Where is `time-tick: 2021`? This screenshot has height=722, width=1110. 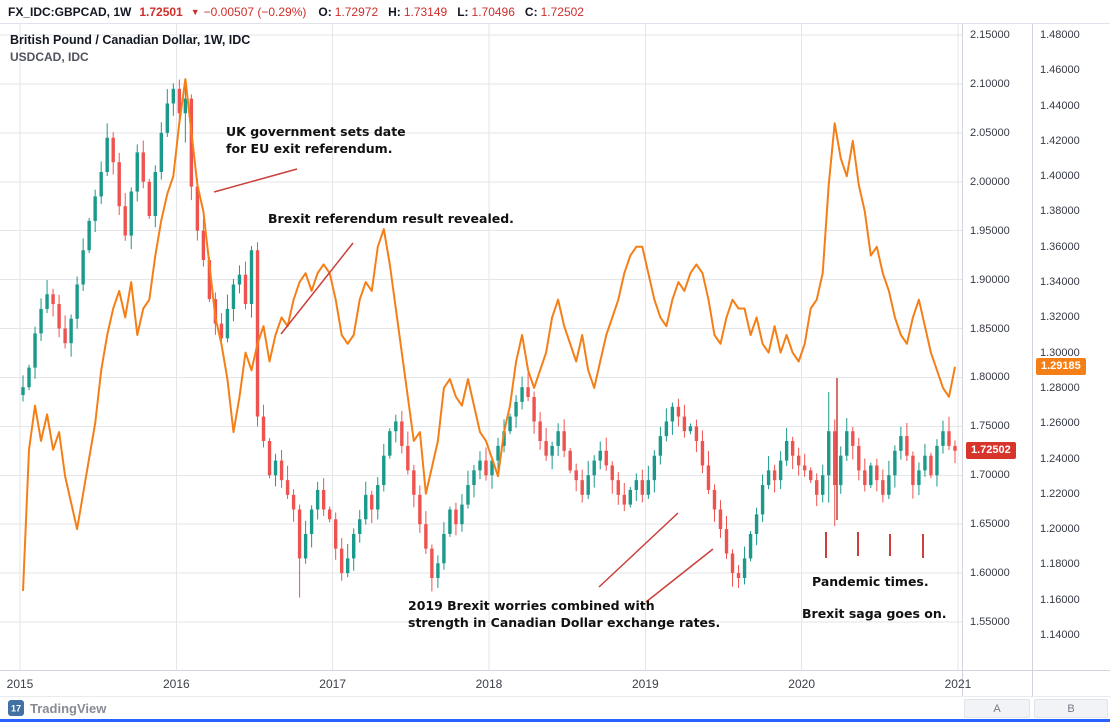
time-tick: 2021 is located at coordinates (958, 684).